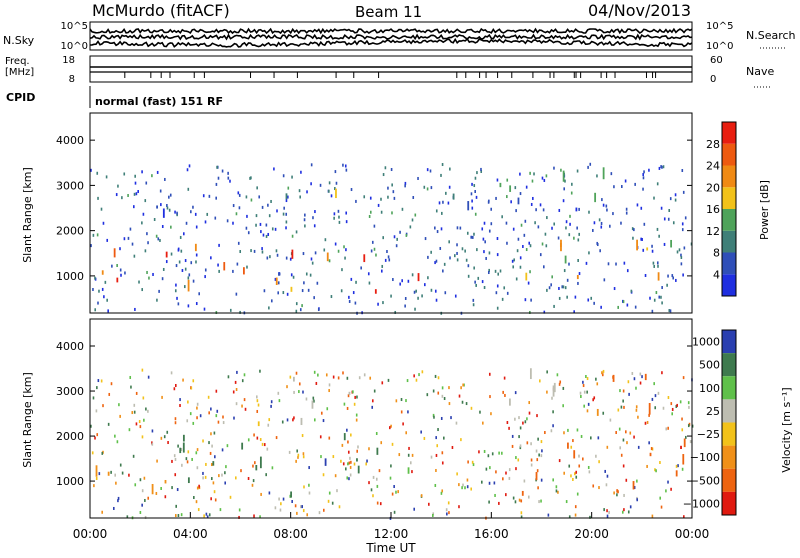 Image resolution: width=800 pixels, height=558 pixels. What do you see at coordinates (764, 210) in the screenshot?
I see `power-colorbar-label: Power [dB]` at bounding box center [764, 210].